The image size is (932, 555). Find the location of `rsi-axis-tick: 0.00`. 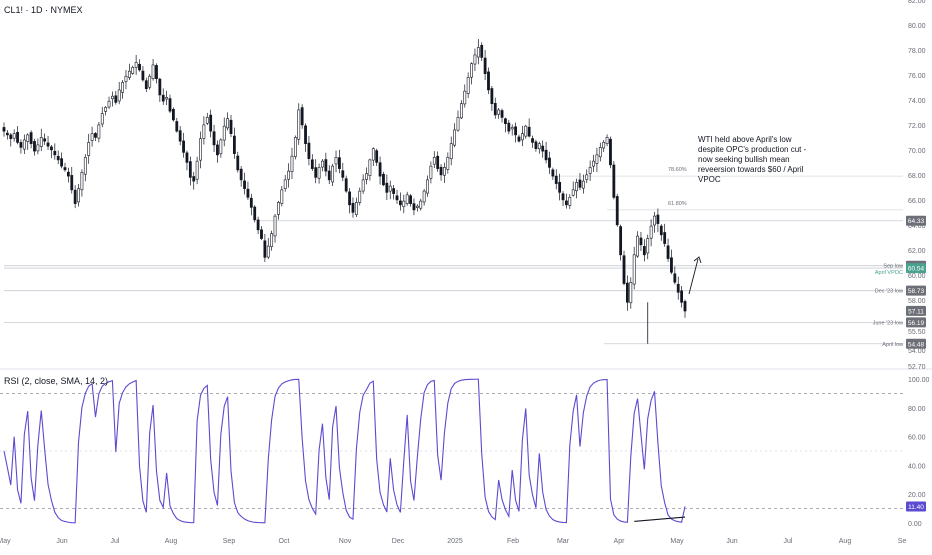

rsi-axis-tick: 0.00 is located at coordinates (915, 524).